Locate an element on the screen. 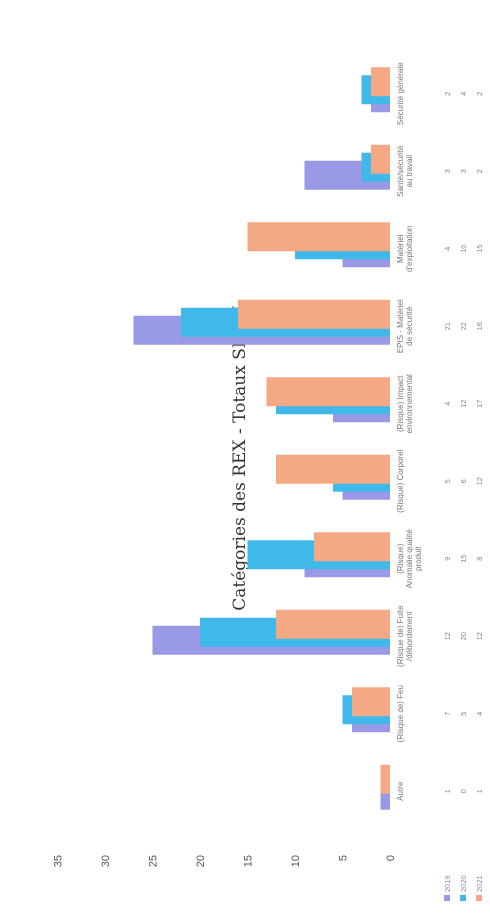 This screenshot has width=490, height=915. category-label: (Risque) is located at coordinates (400, 558).